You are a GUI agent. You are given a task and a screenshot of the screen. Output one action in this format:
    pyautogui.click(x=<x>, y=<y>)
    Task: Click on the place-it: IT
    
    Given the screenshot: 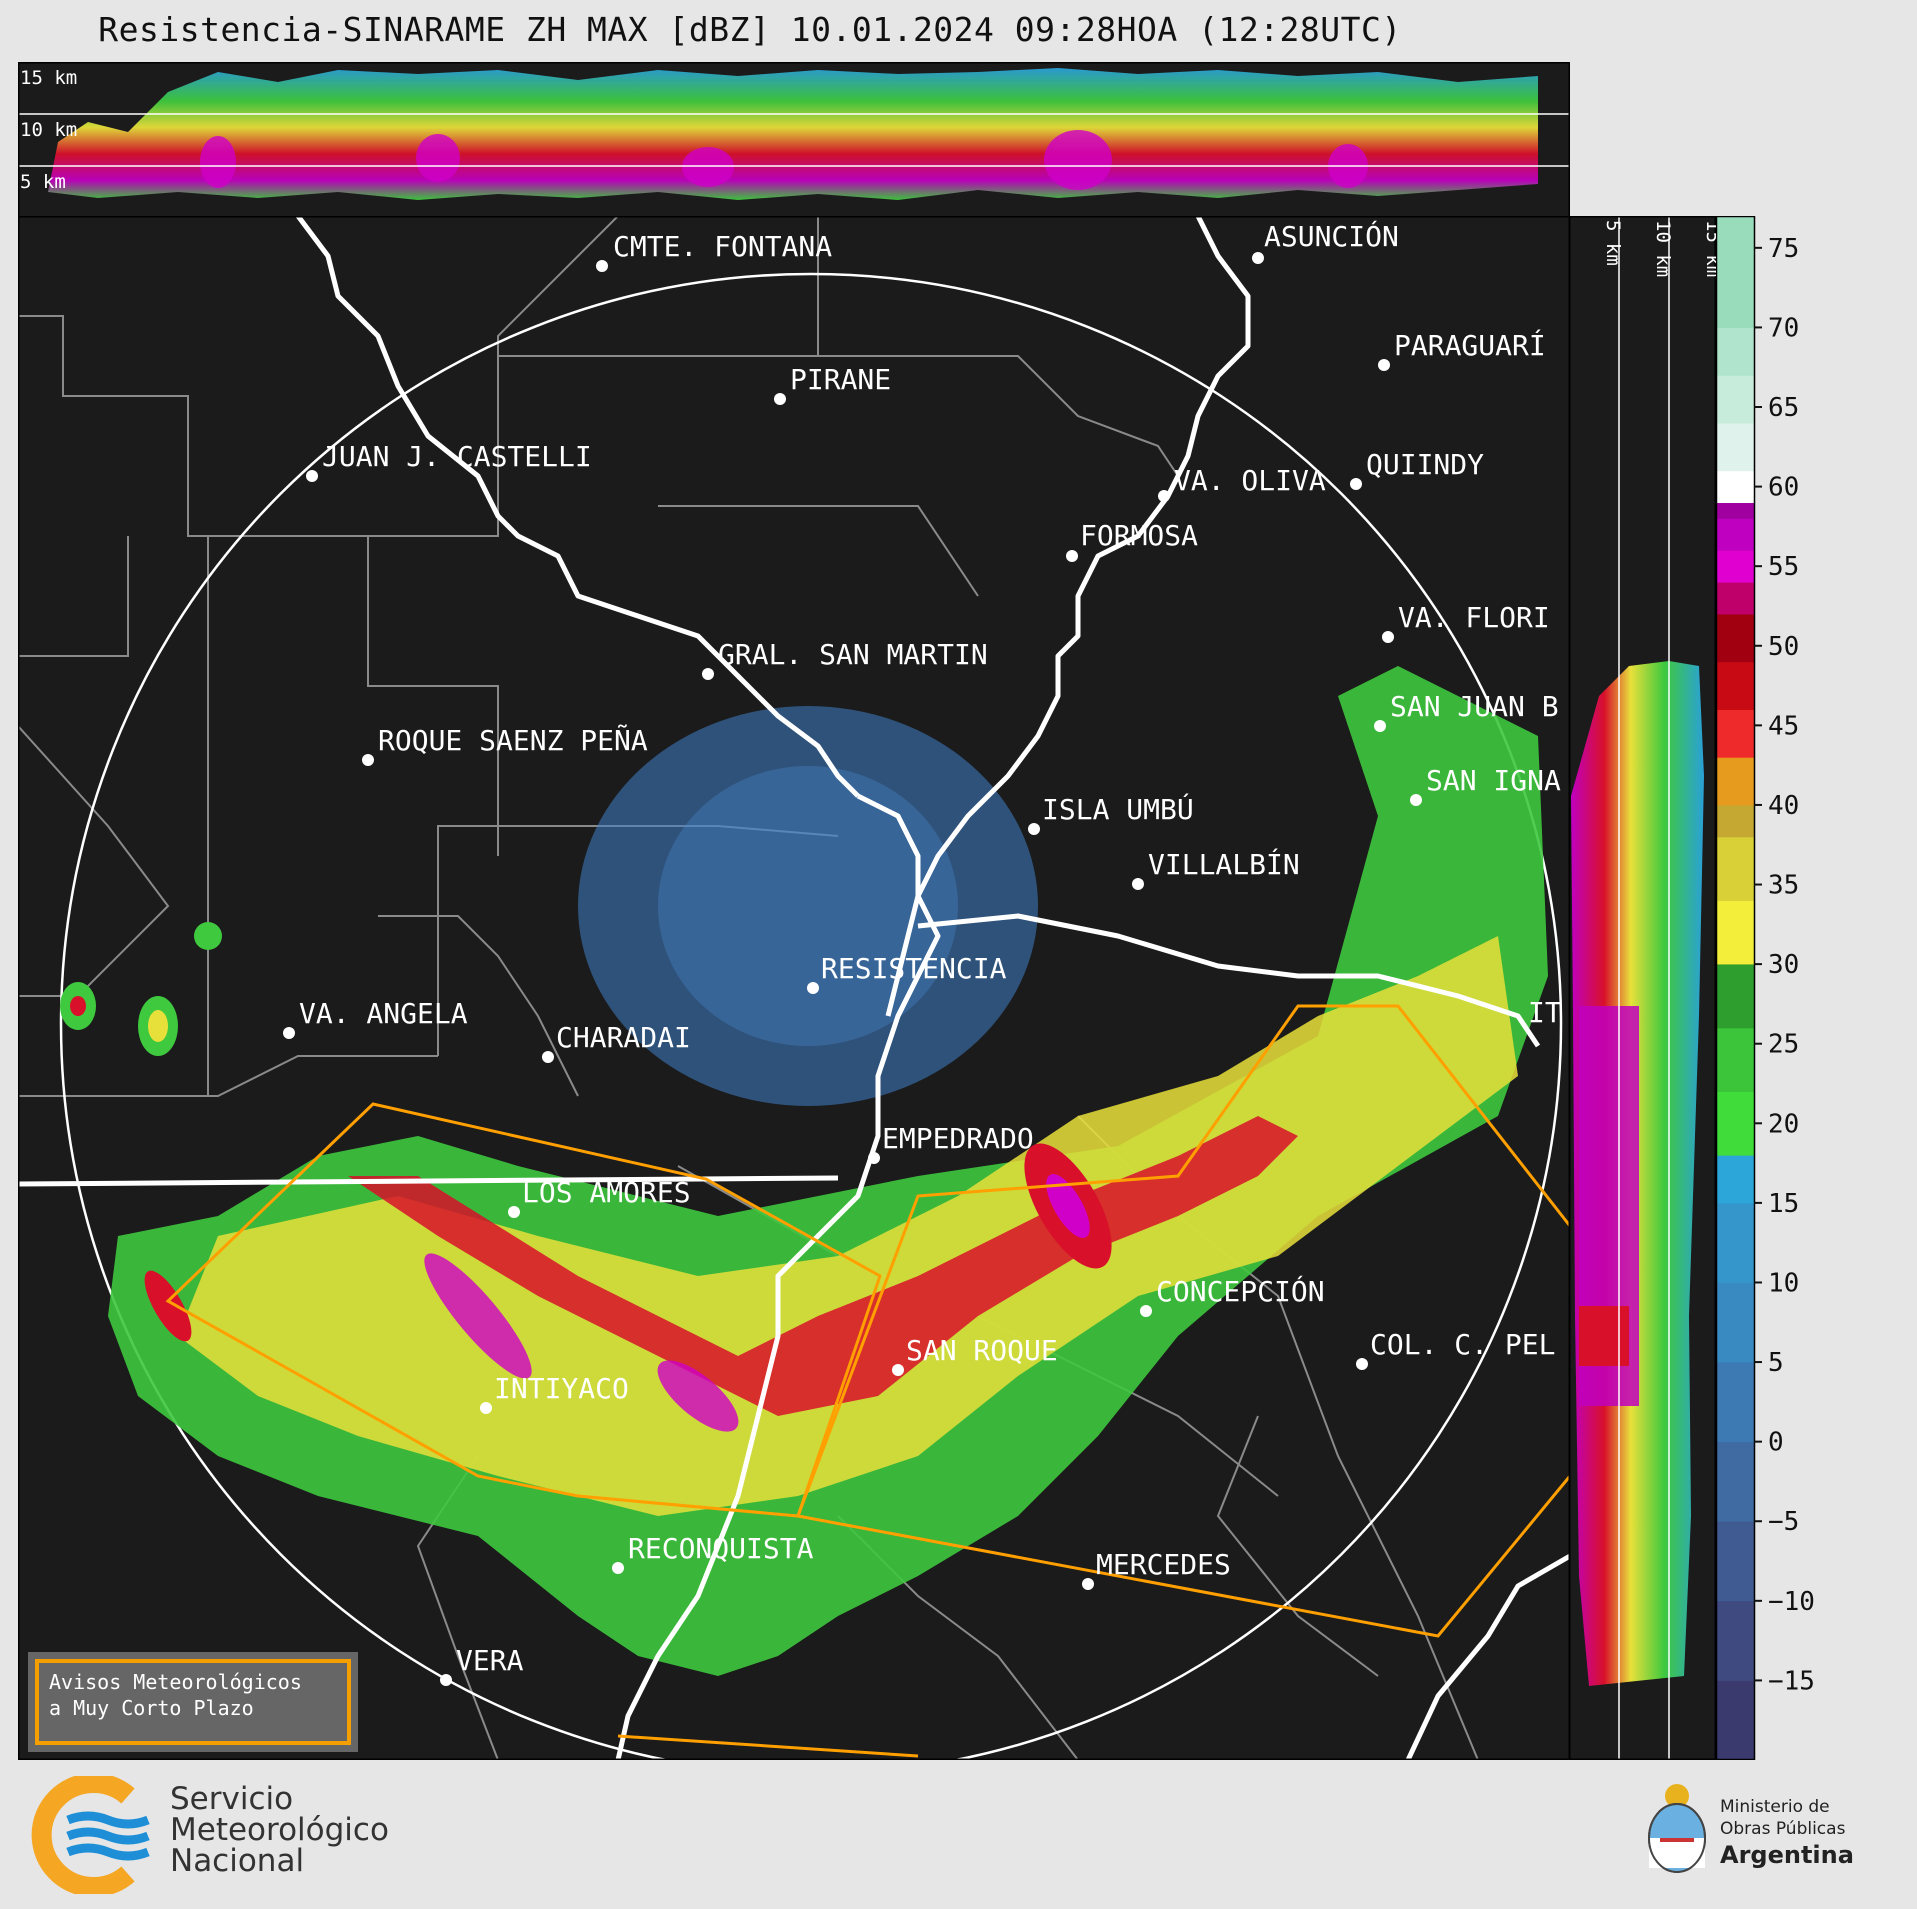 What is the action you would take?
    pyautogui.click(x=1545, y=1012)
    